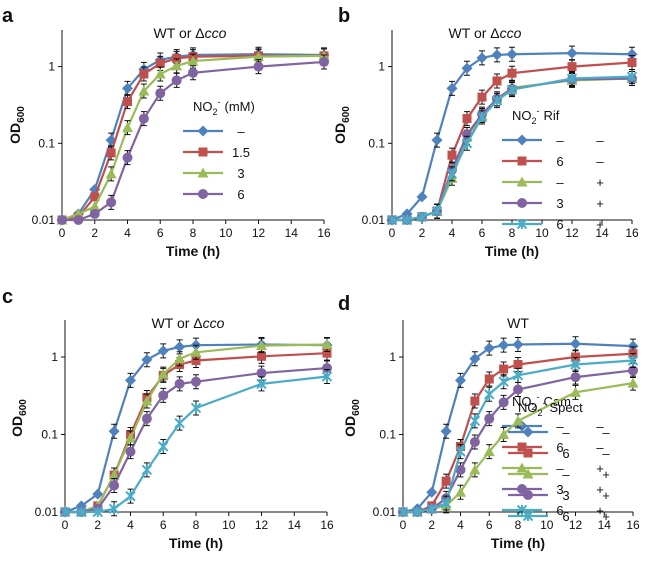 The height and width of the screenshot is (564, 660). I want to click on legend-entry-4: 6 +, so click(553, 510).